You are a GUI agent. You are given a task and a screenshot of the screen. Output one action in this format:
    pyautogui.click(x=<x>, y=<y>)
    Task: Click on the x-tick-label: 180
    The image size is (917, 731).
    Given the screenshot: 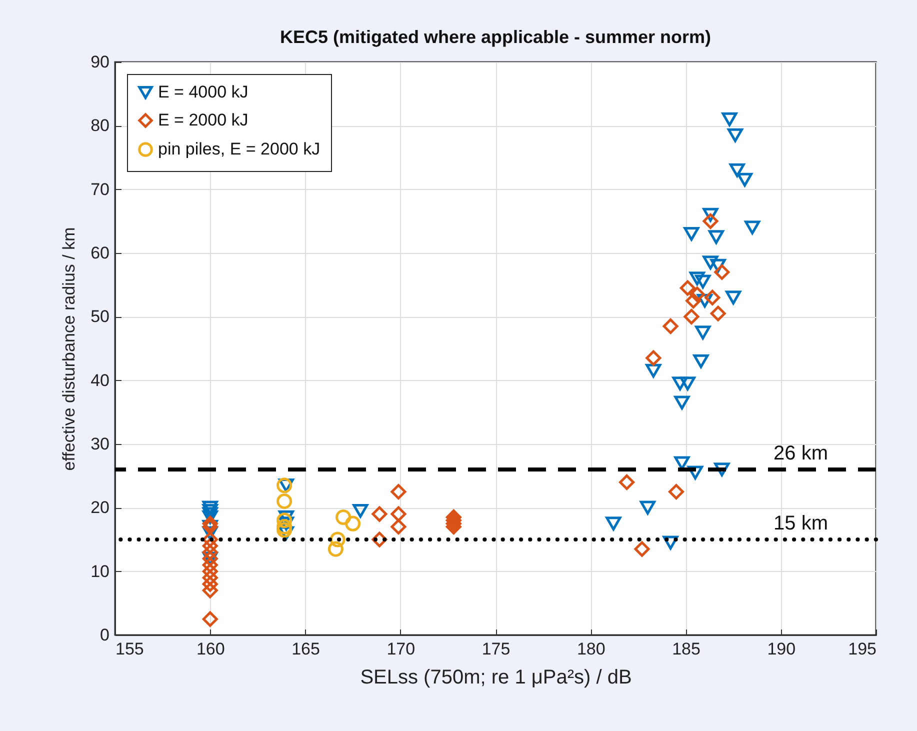 What is the action you would take?
    pyautogui.click(x=591, y=649)
    